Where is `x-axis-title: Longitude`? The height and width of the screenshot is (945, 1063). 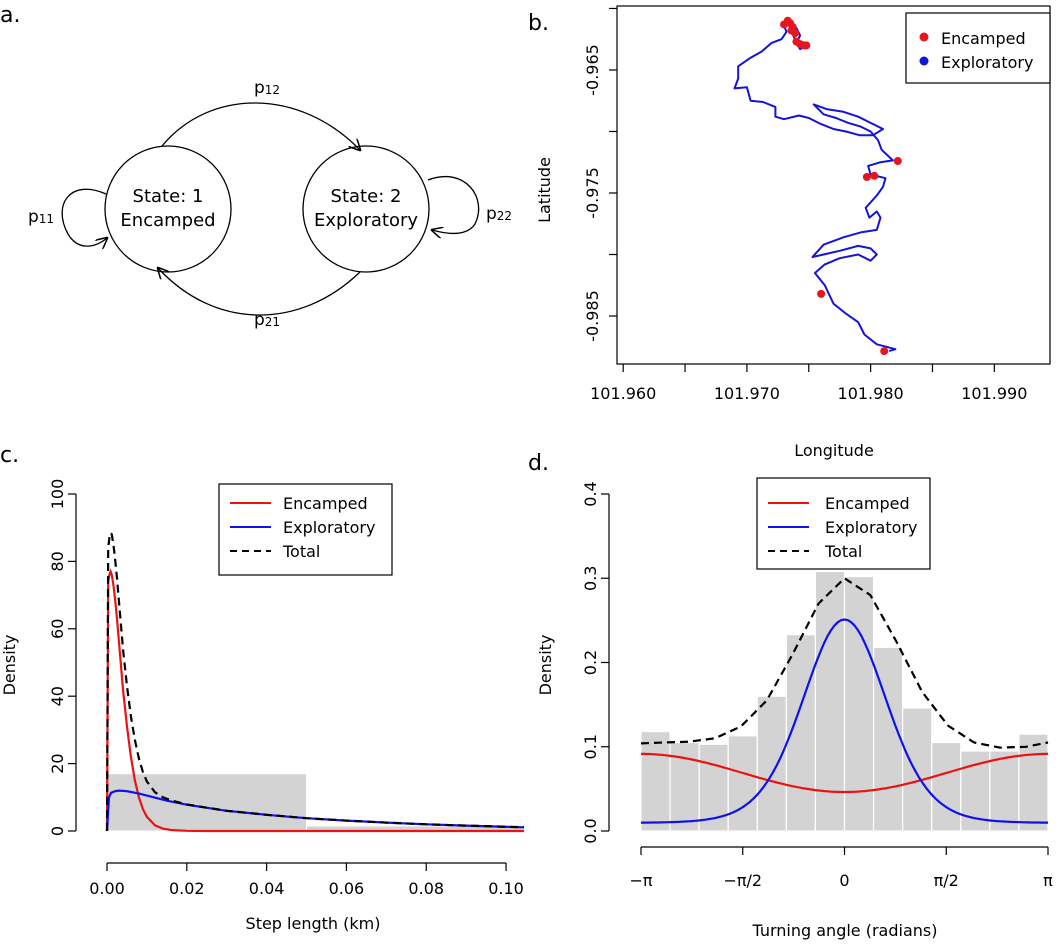 x-axis-title: Longitude is located at coordinates (834, 450).